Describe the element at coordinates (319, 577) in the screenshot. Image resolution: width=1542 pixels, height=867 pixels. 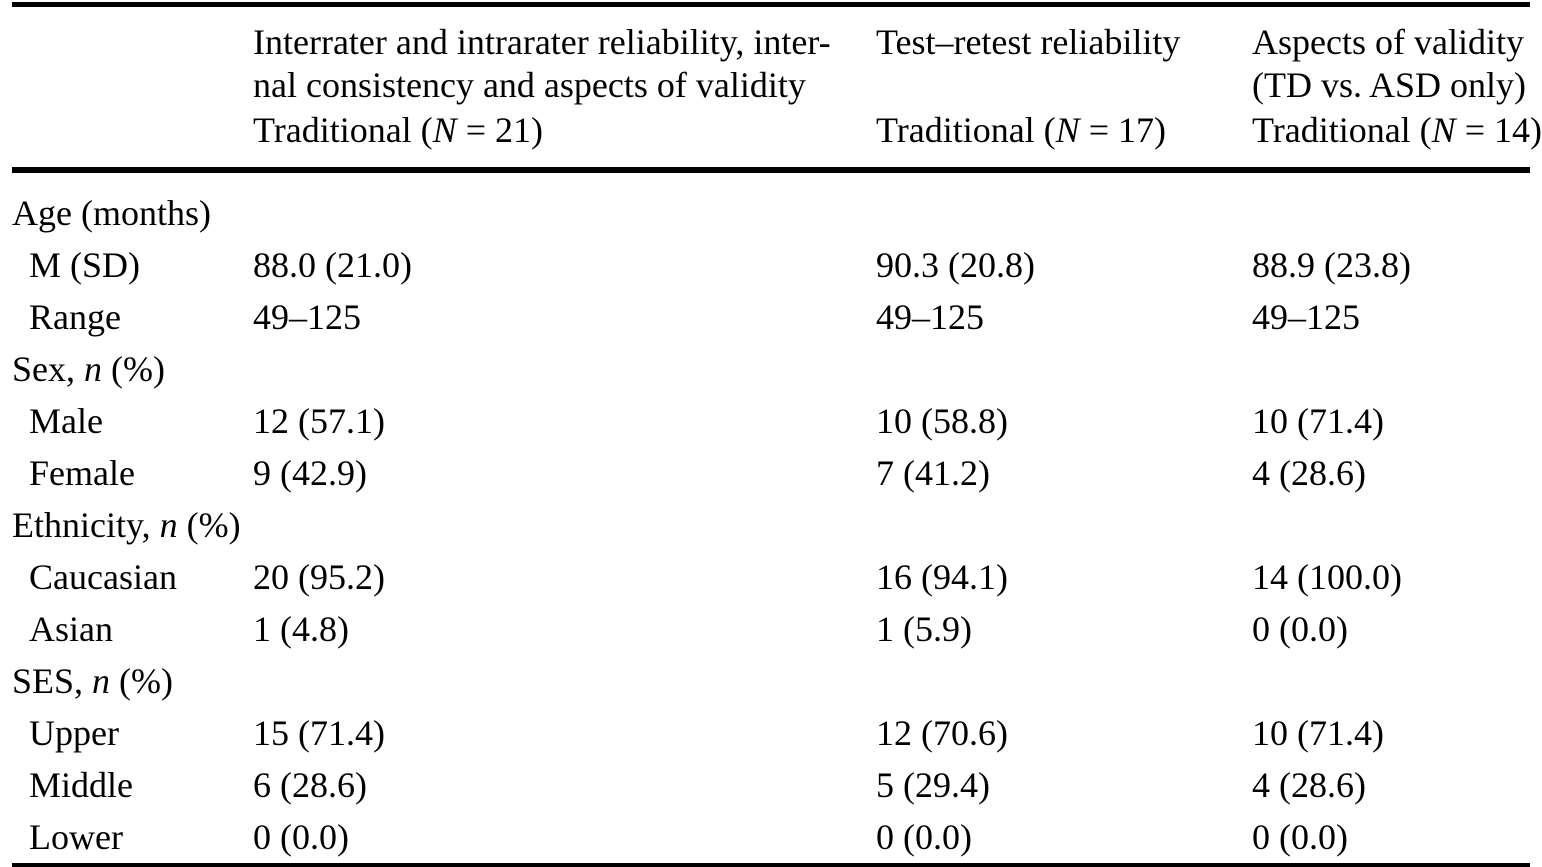
I see `cell-value: 20 (95.2)` at that location.